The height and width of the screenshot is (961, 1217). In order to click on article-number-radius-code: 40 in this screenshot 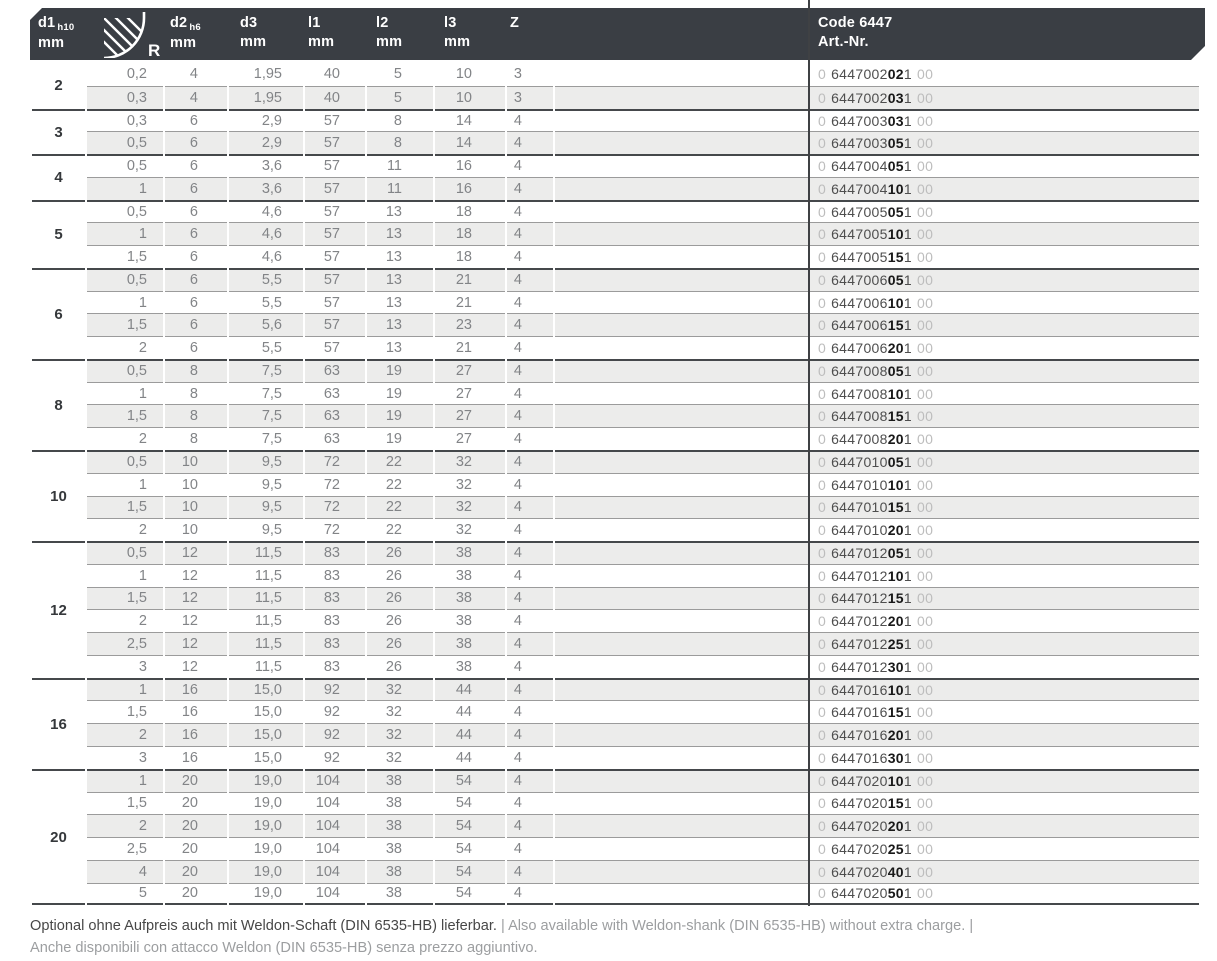, I will do `click(895, 871)`.